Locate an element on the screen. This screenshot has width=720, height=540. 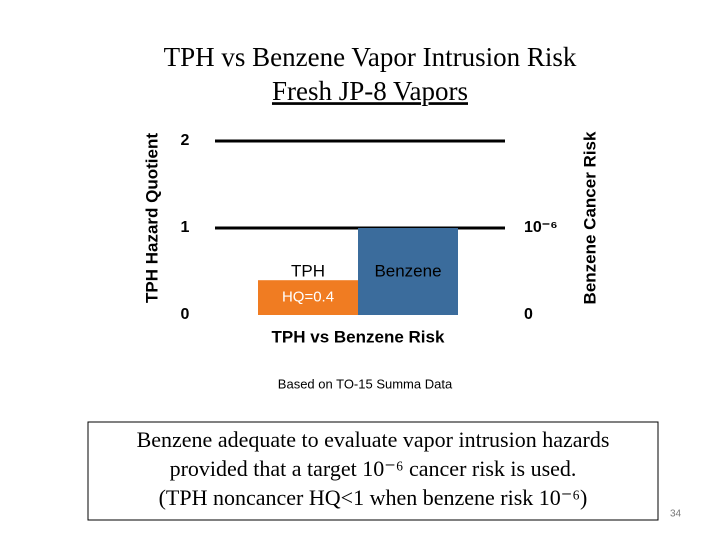
y2-tick-label: 10⁻⁶ is located at coordinates (541, 227).